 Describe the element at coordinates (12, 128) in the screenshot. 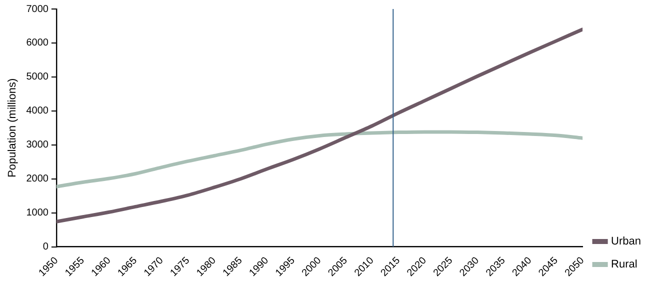

I see `y-axis-title: Population (millions)` at that location.